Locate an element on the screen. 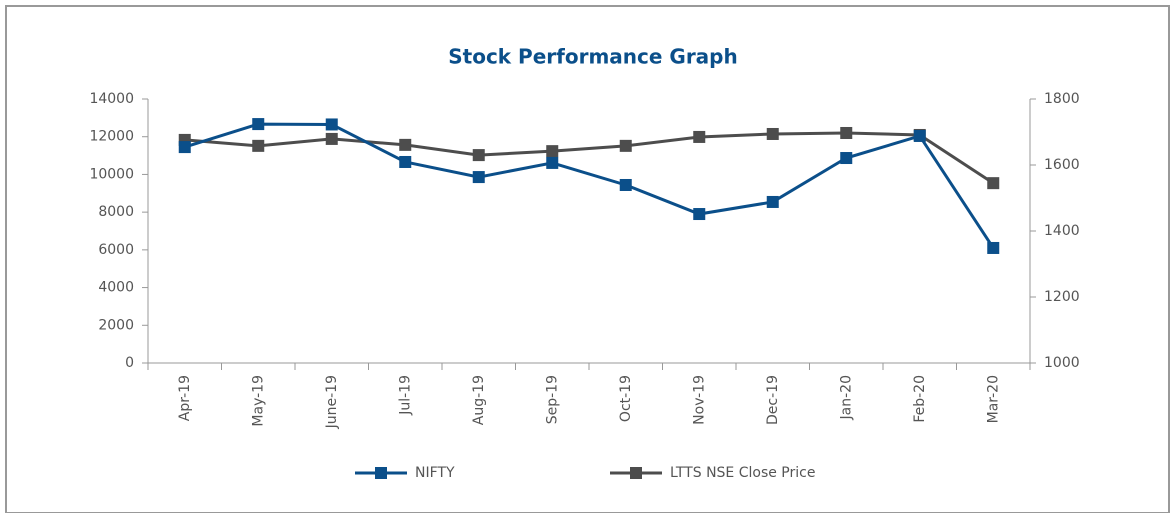  x-tick-label: Sep-19 is located at coordinates (552, 399).